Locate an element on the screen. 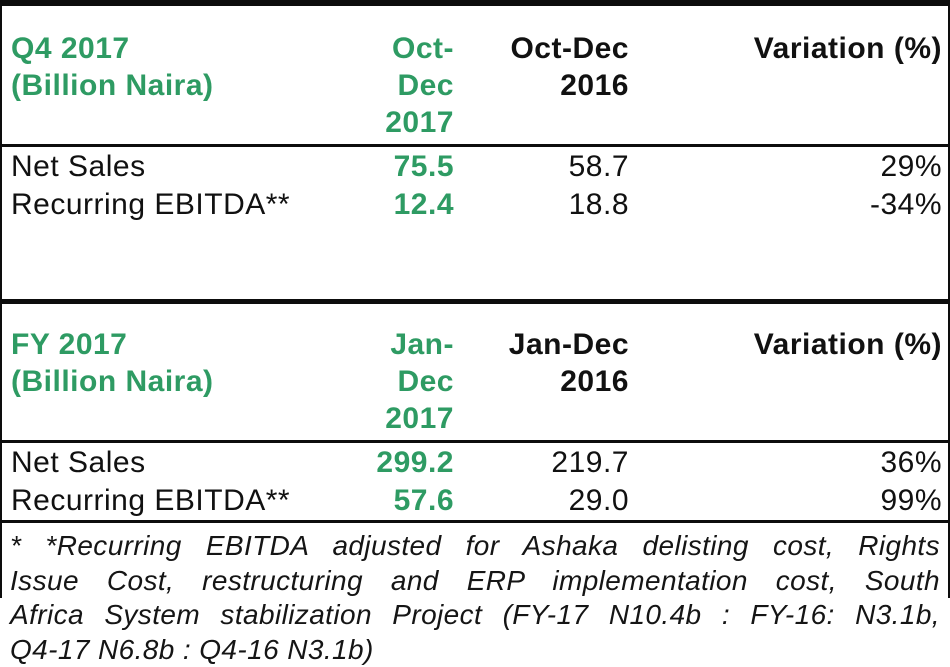  table-title: FY 2017 is located at coordinates (188, 344).